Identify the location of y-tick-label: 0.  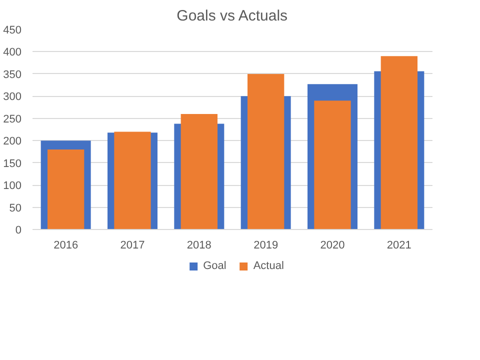
(18, 230).